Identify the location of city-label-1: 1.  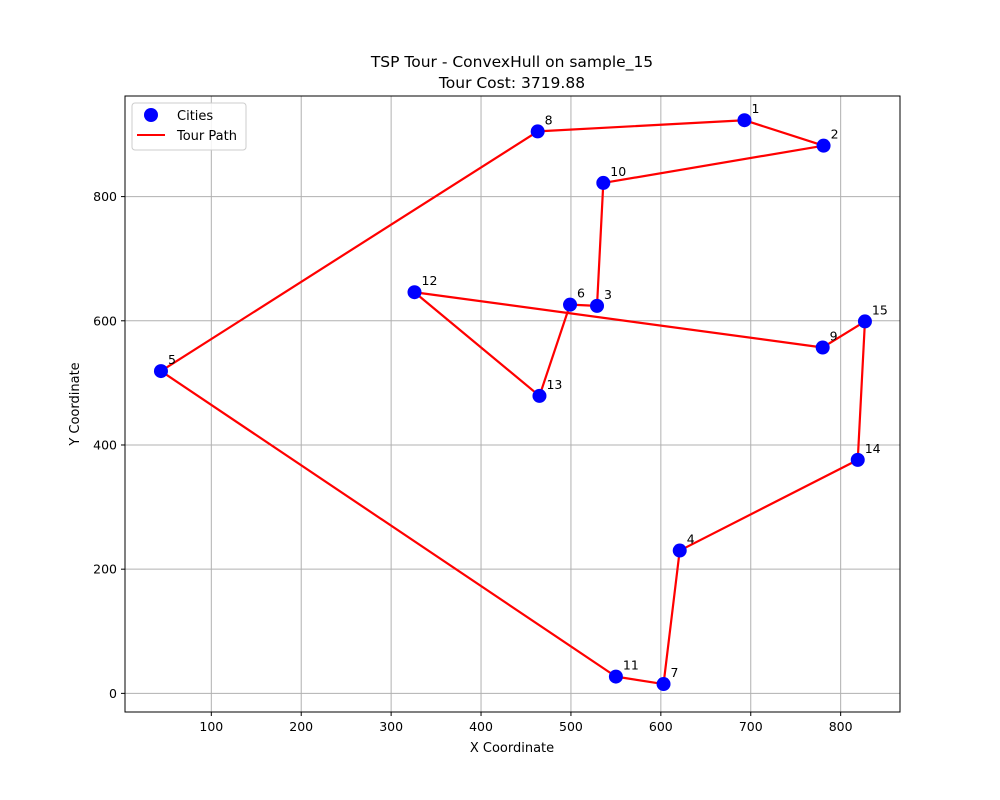
(755, 108).